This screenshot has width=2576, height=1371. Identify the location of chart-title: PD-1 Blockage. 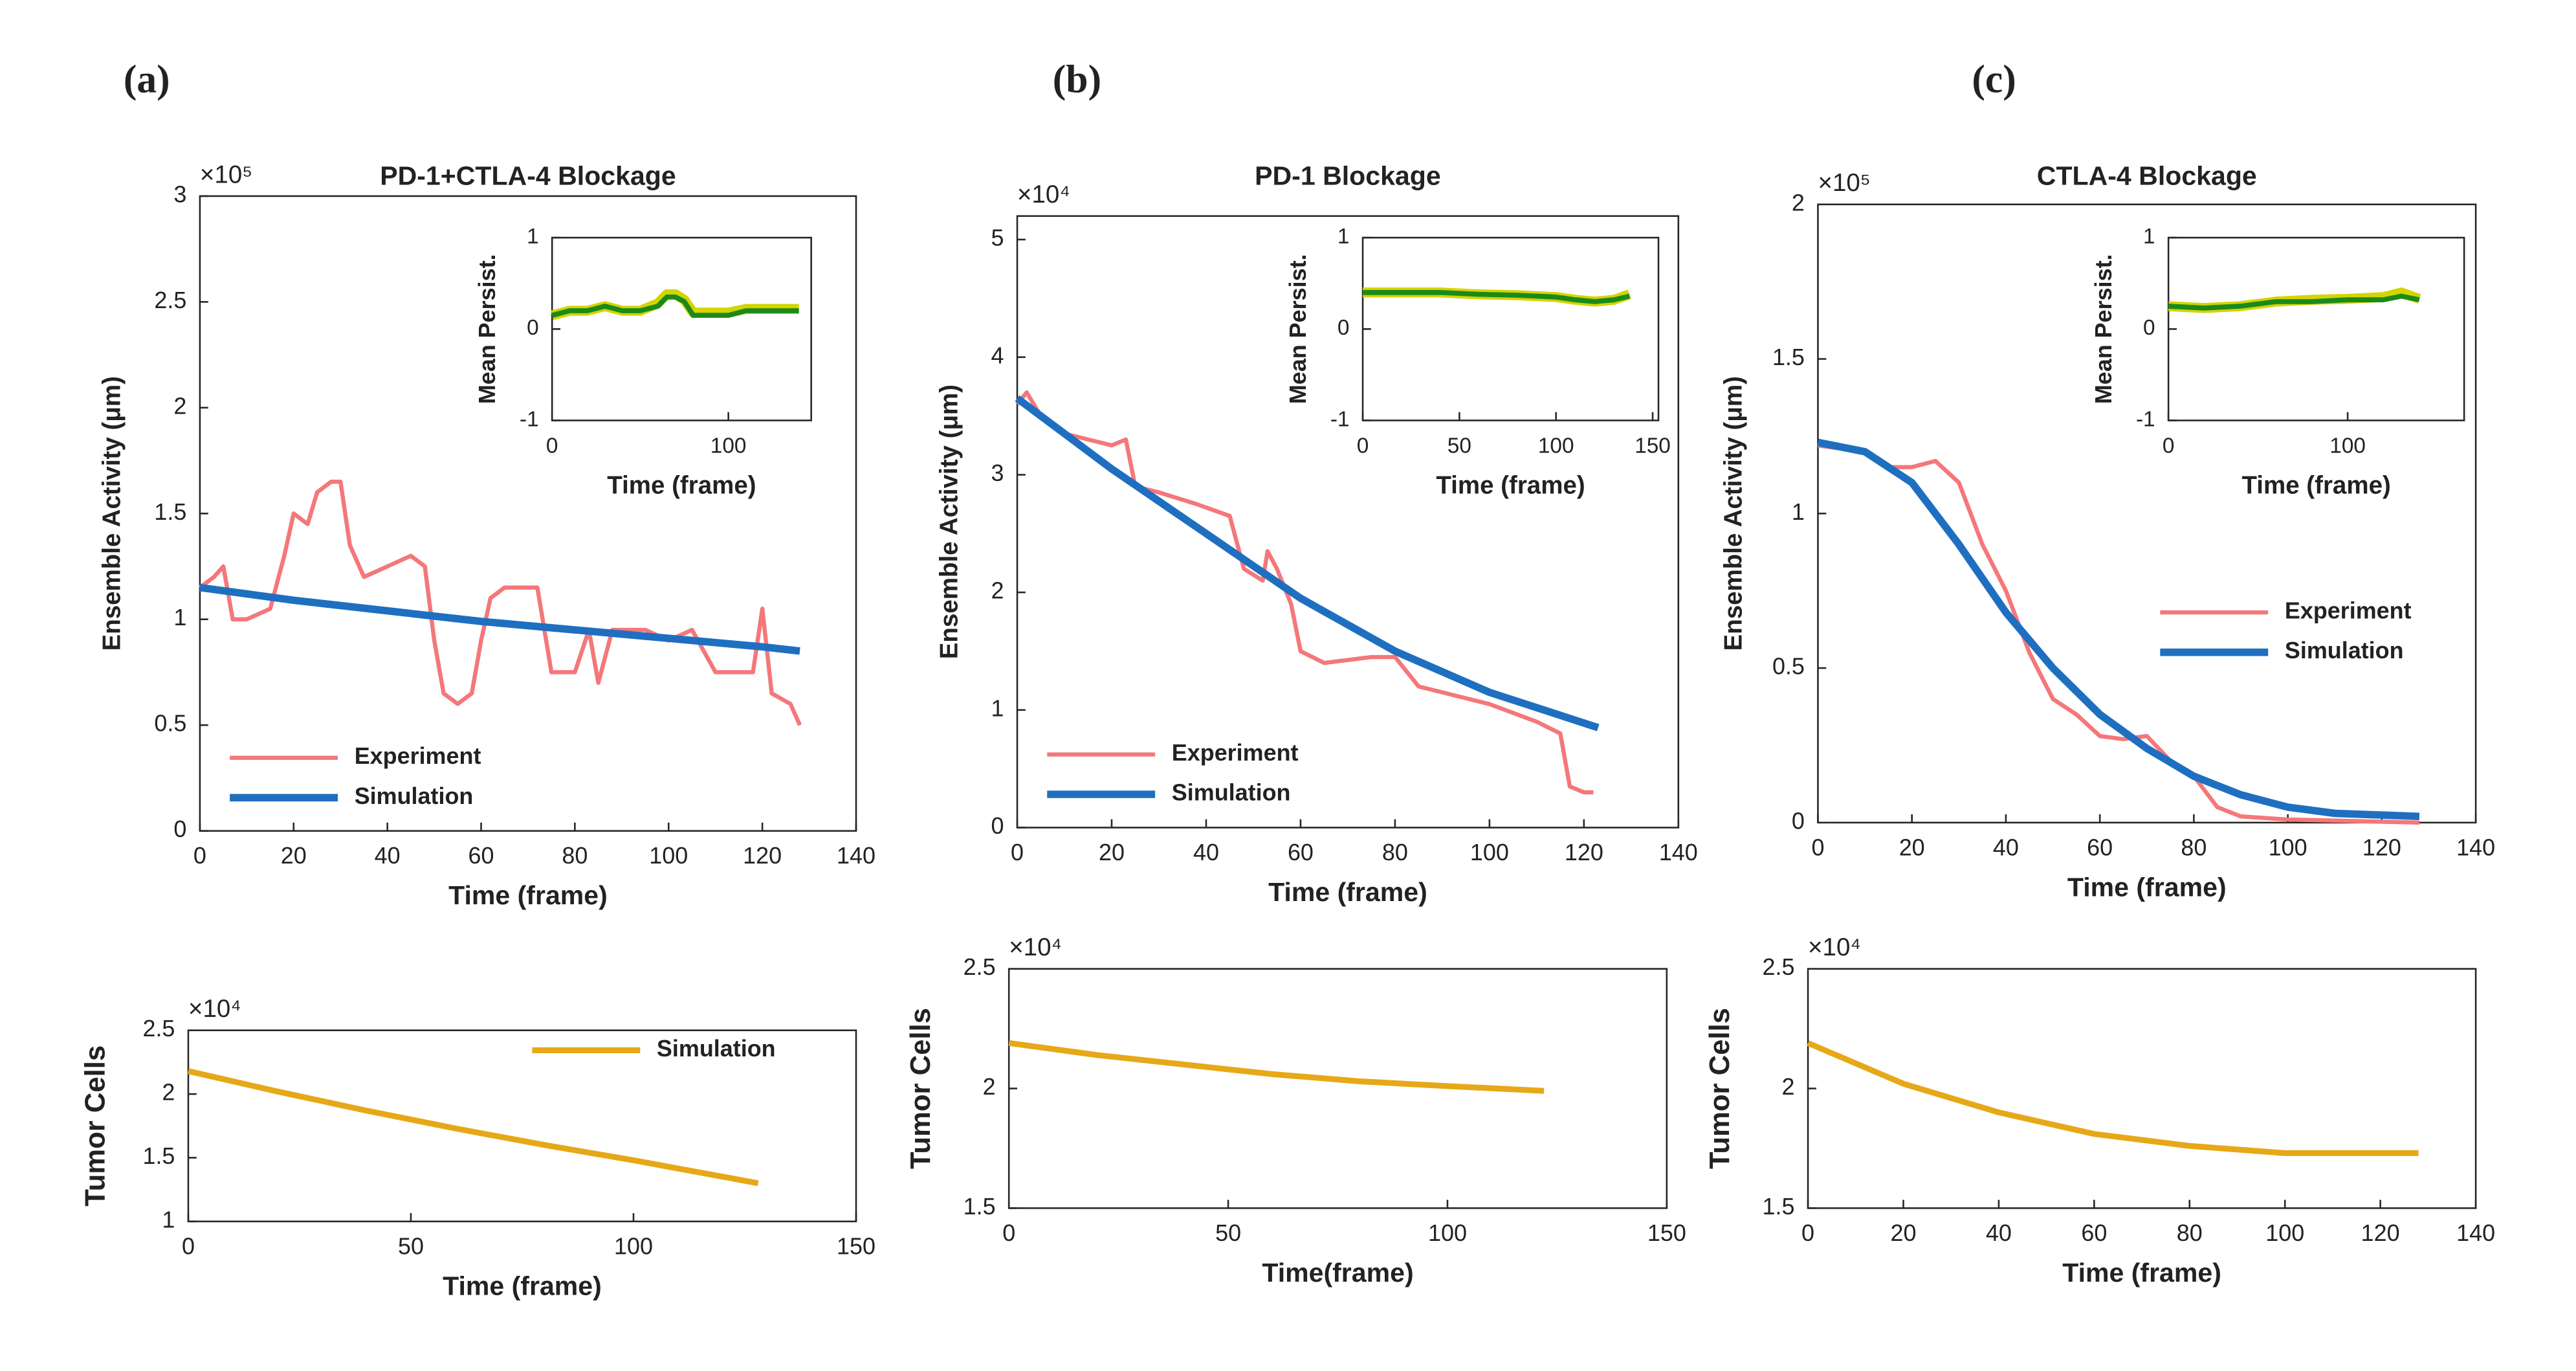
(1348, 176).